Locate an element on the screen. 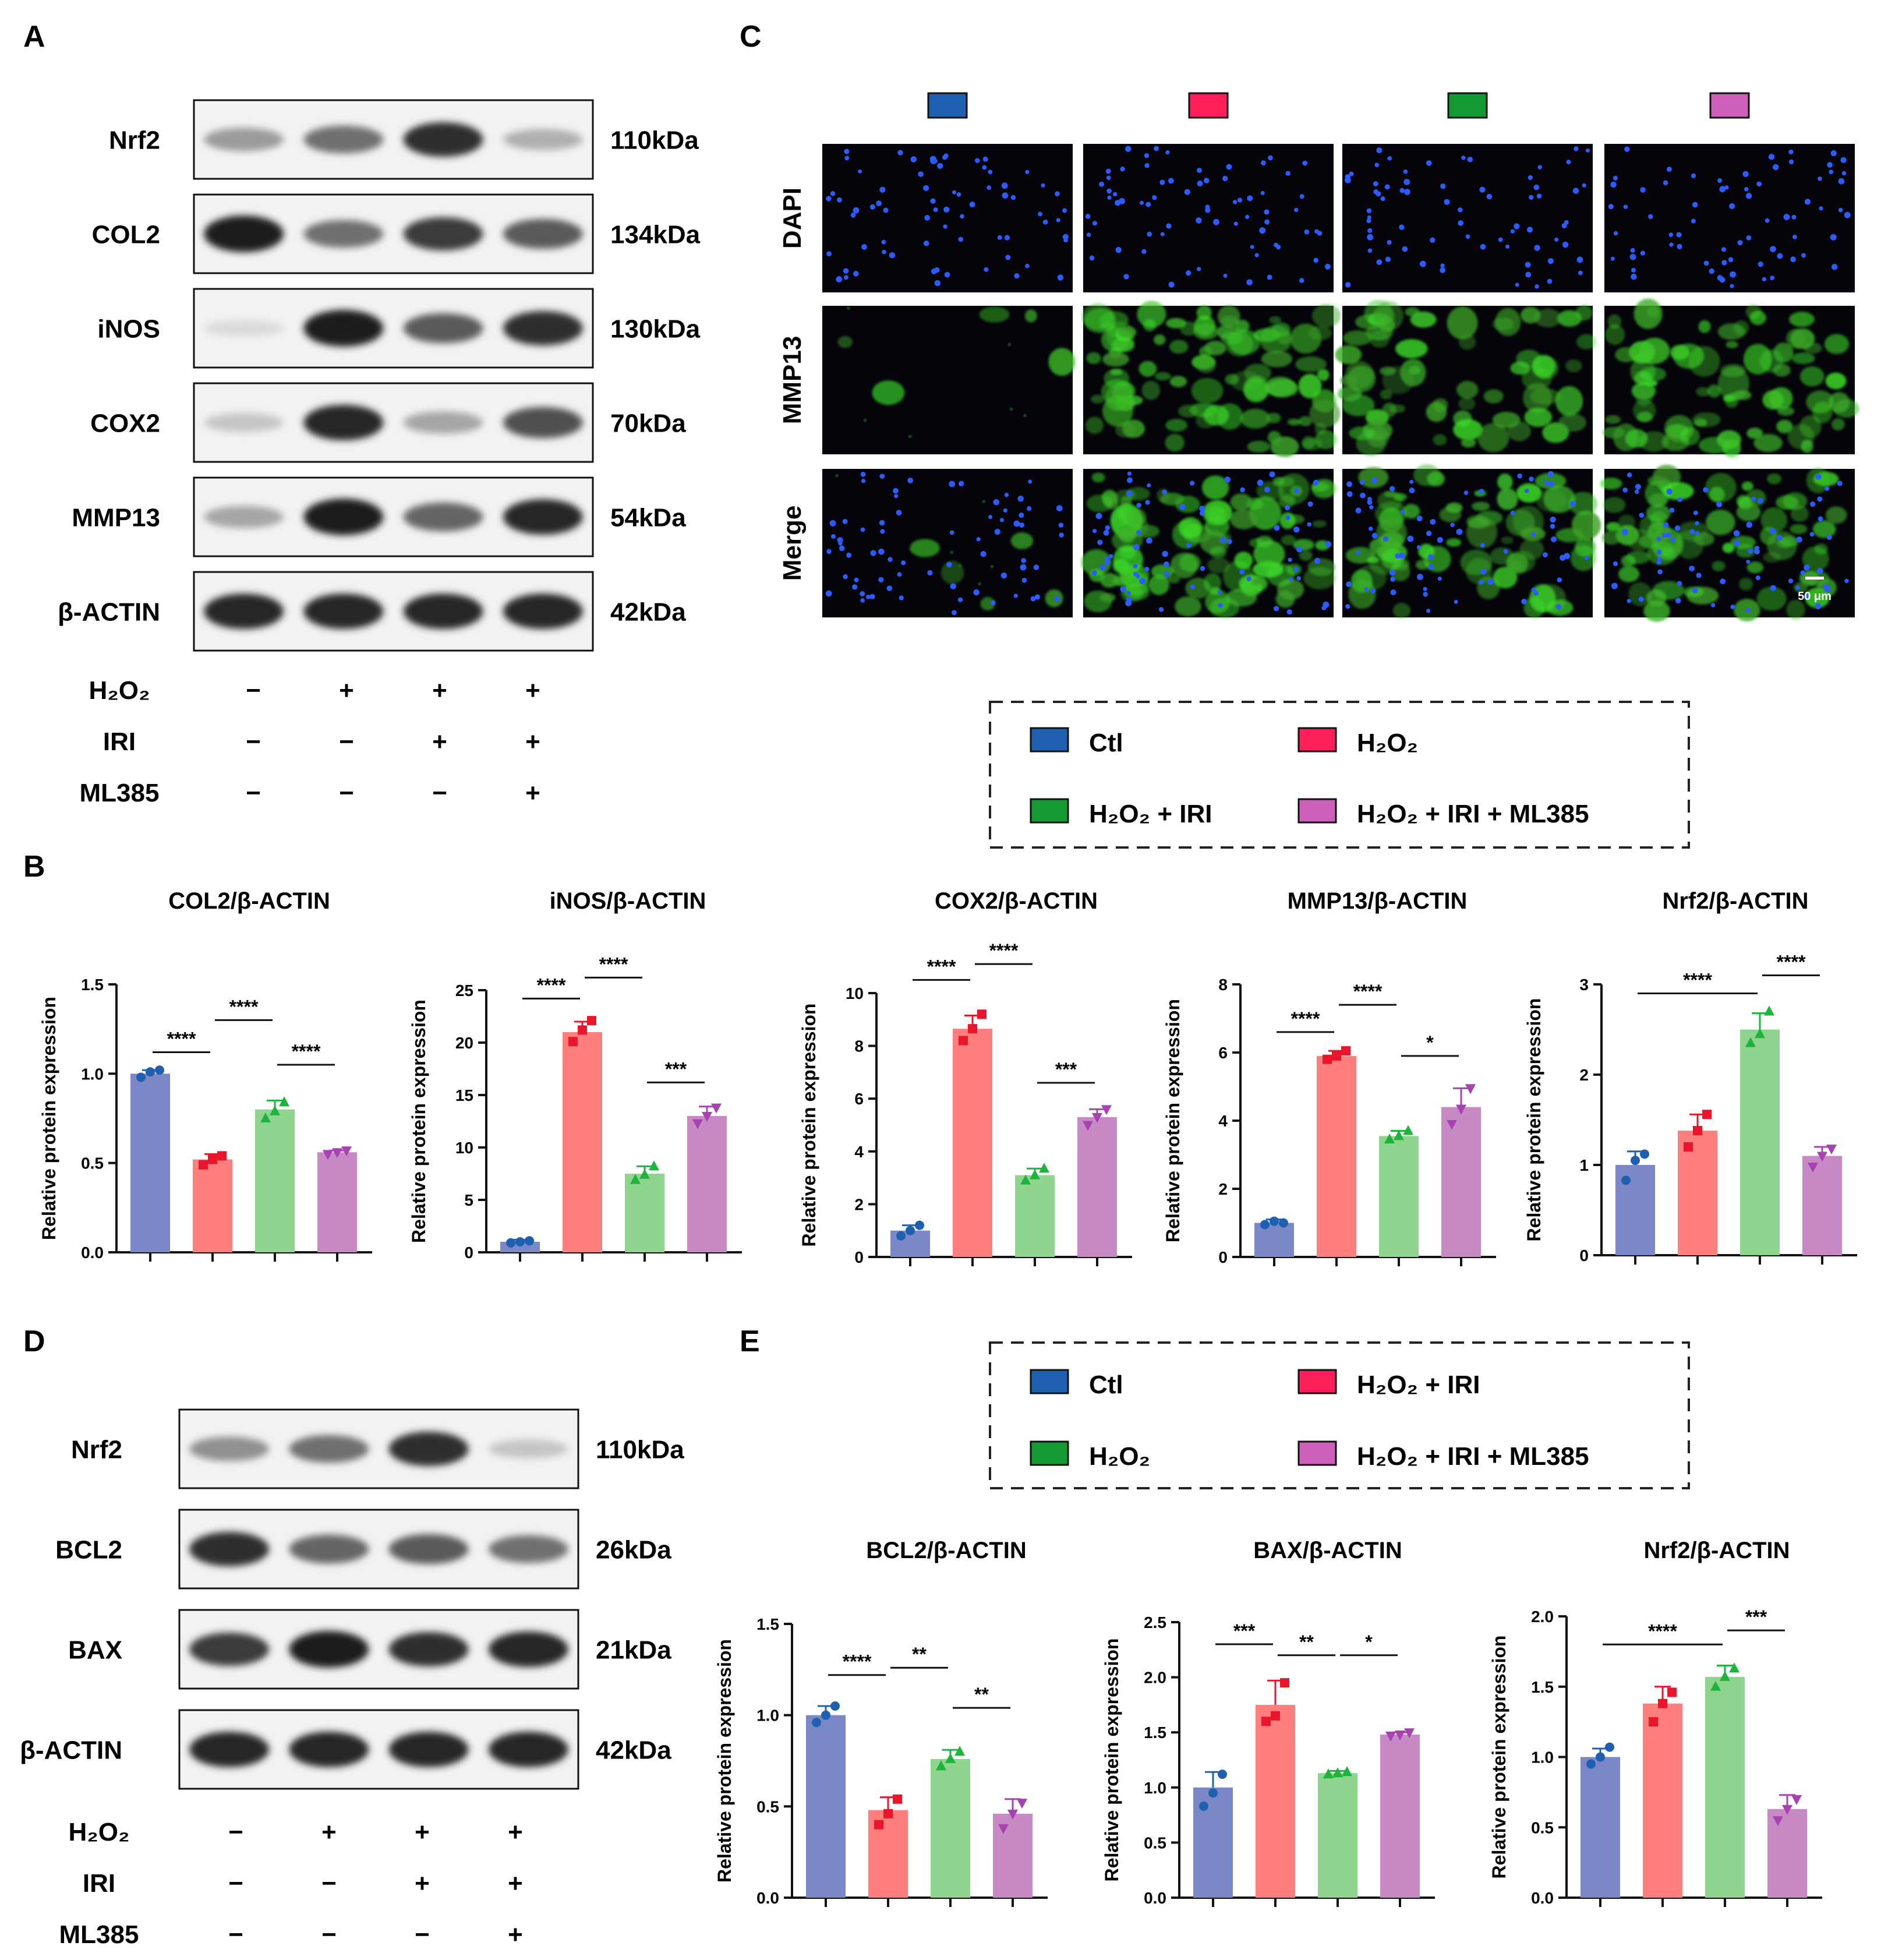  micrograph is located at coordinates (1730, 218).